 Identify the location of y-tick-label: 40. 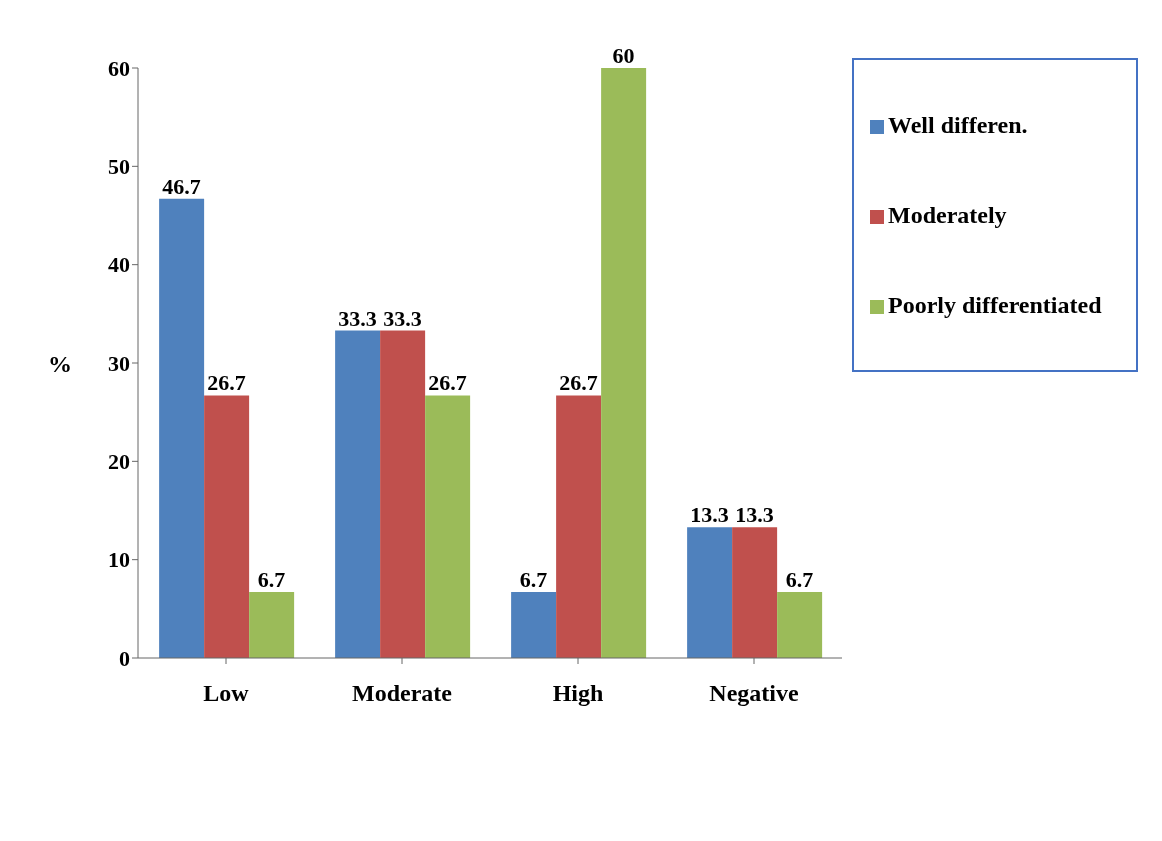
(119, 265).